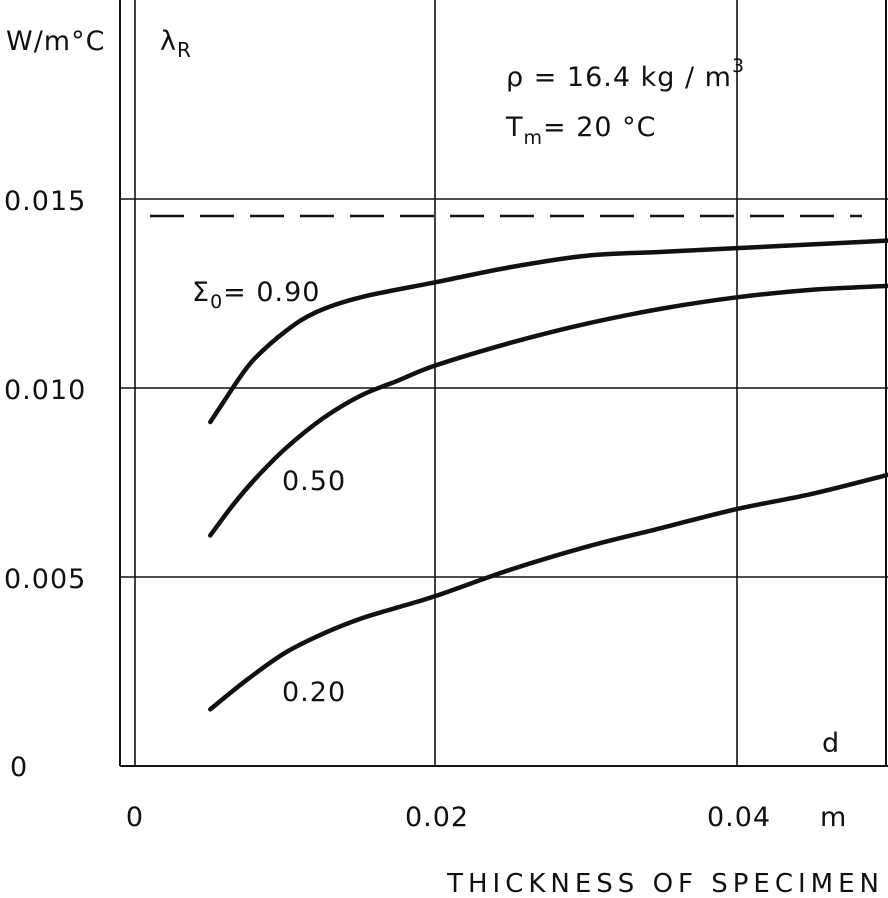 This screenshot has width=888, height=898. Describe the element at coordinates (314, 481) in the screenshot. I see `series-label-050: 0.50` at that location.